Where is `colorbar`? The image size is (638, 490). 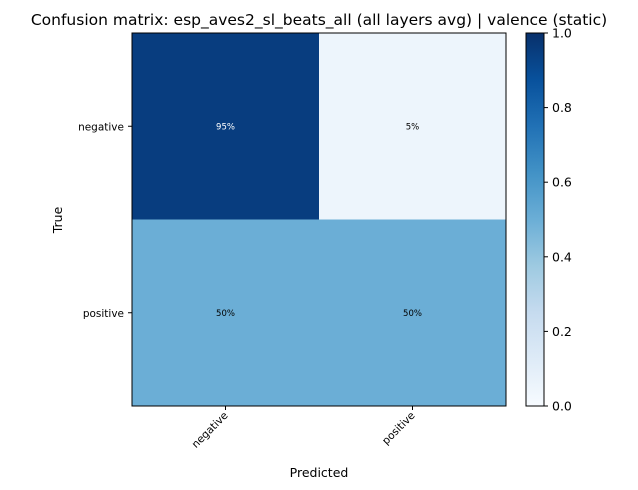
colorbar is located at coordinates (535, 219).